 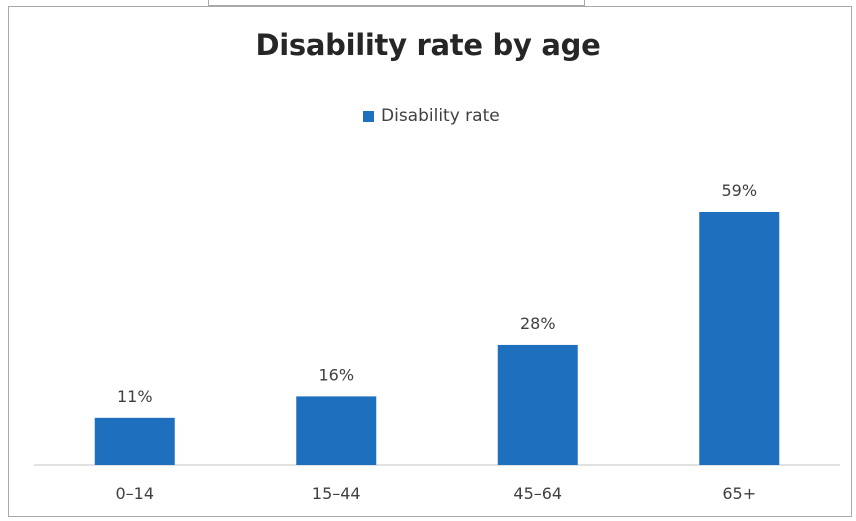 I want to click on x-tick-label-0: 0–14, so click(x=134, y=493).